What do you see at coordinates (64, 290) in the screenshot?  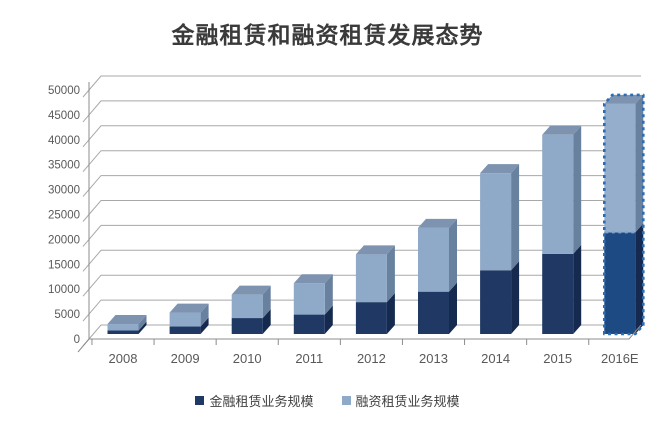 I see `y-axis-tick-label: 10000` at bounding box center [64, 290].